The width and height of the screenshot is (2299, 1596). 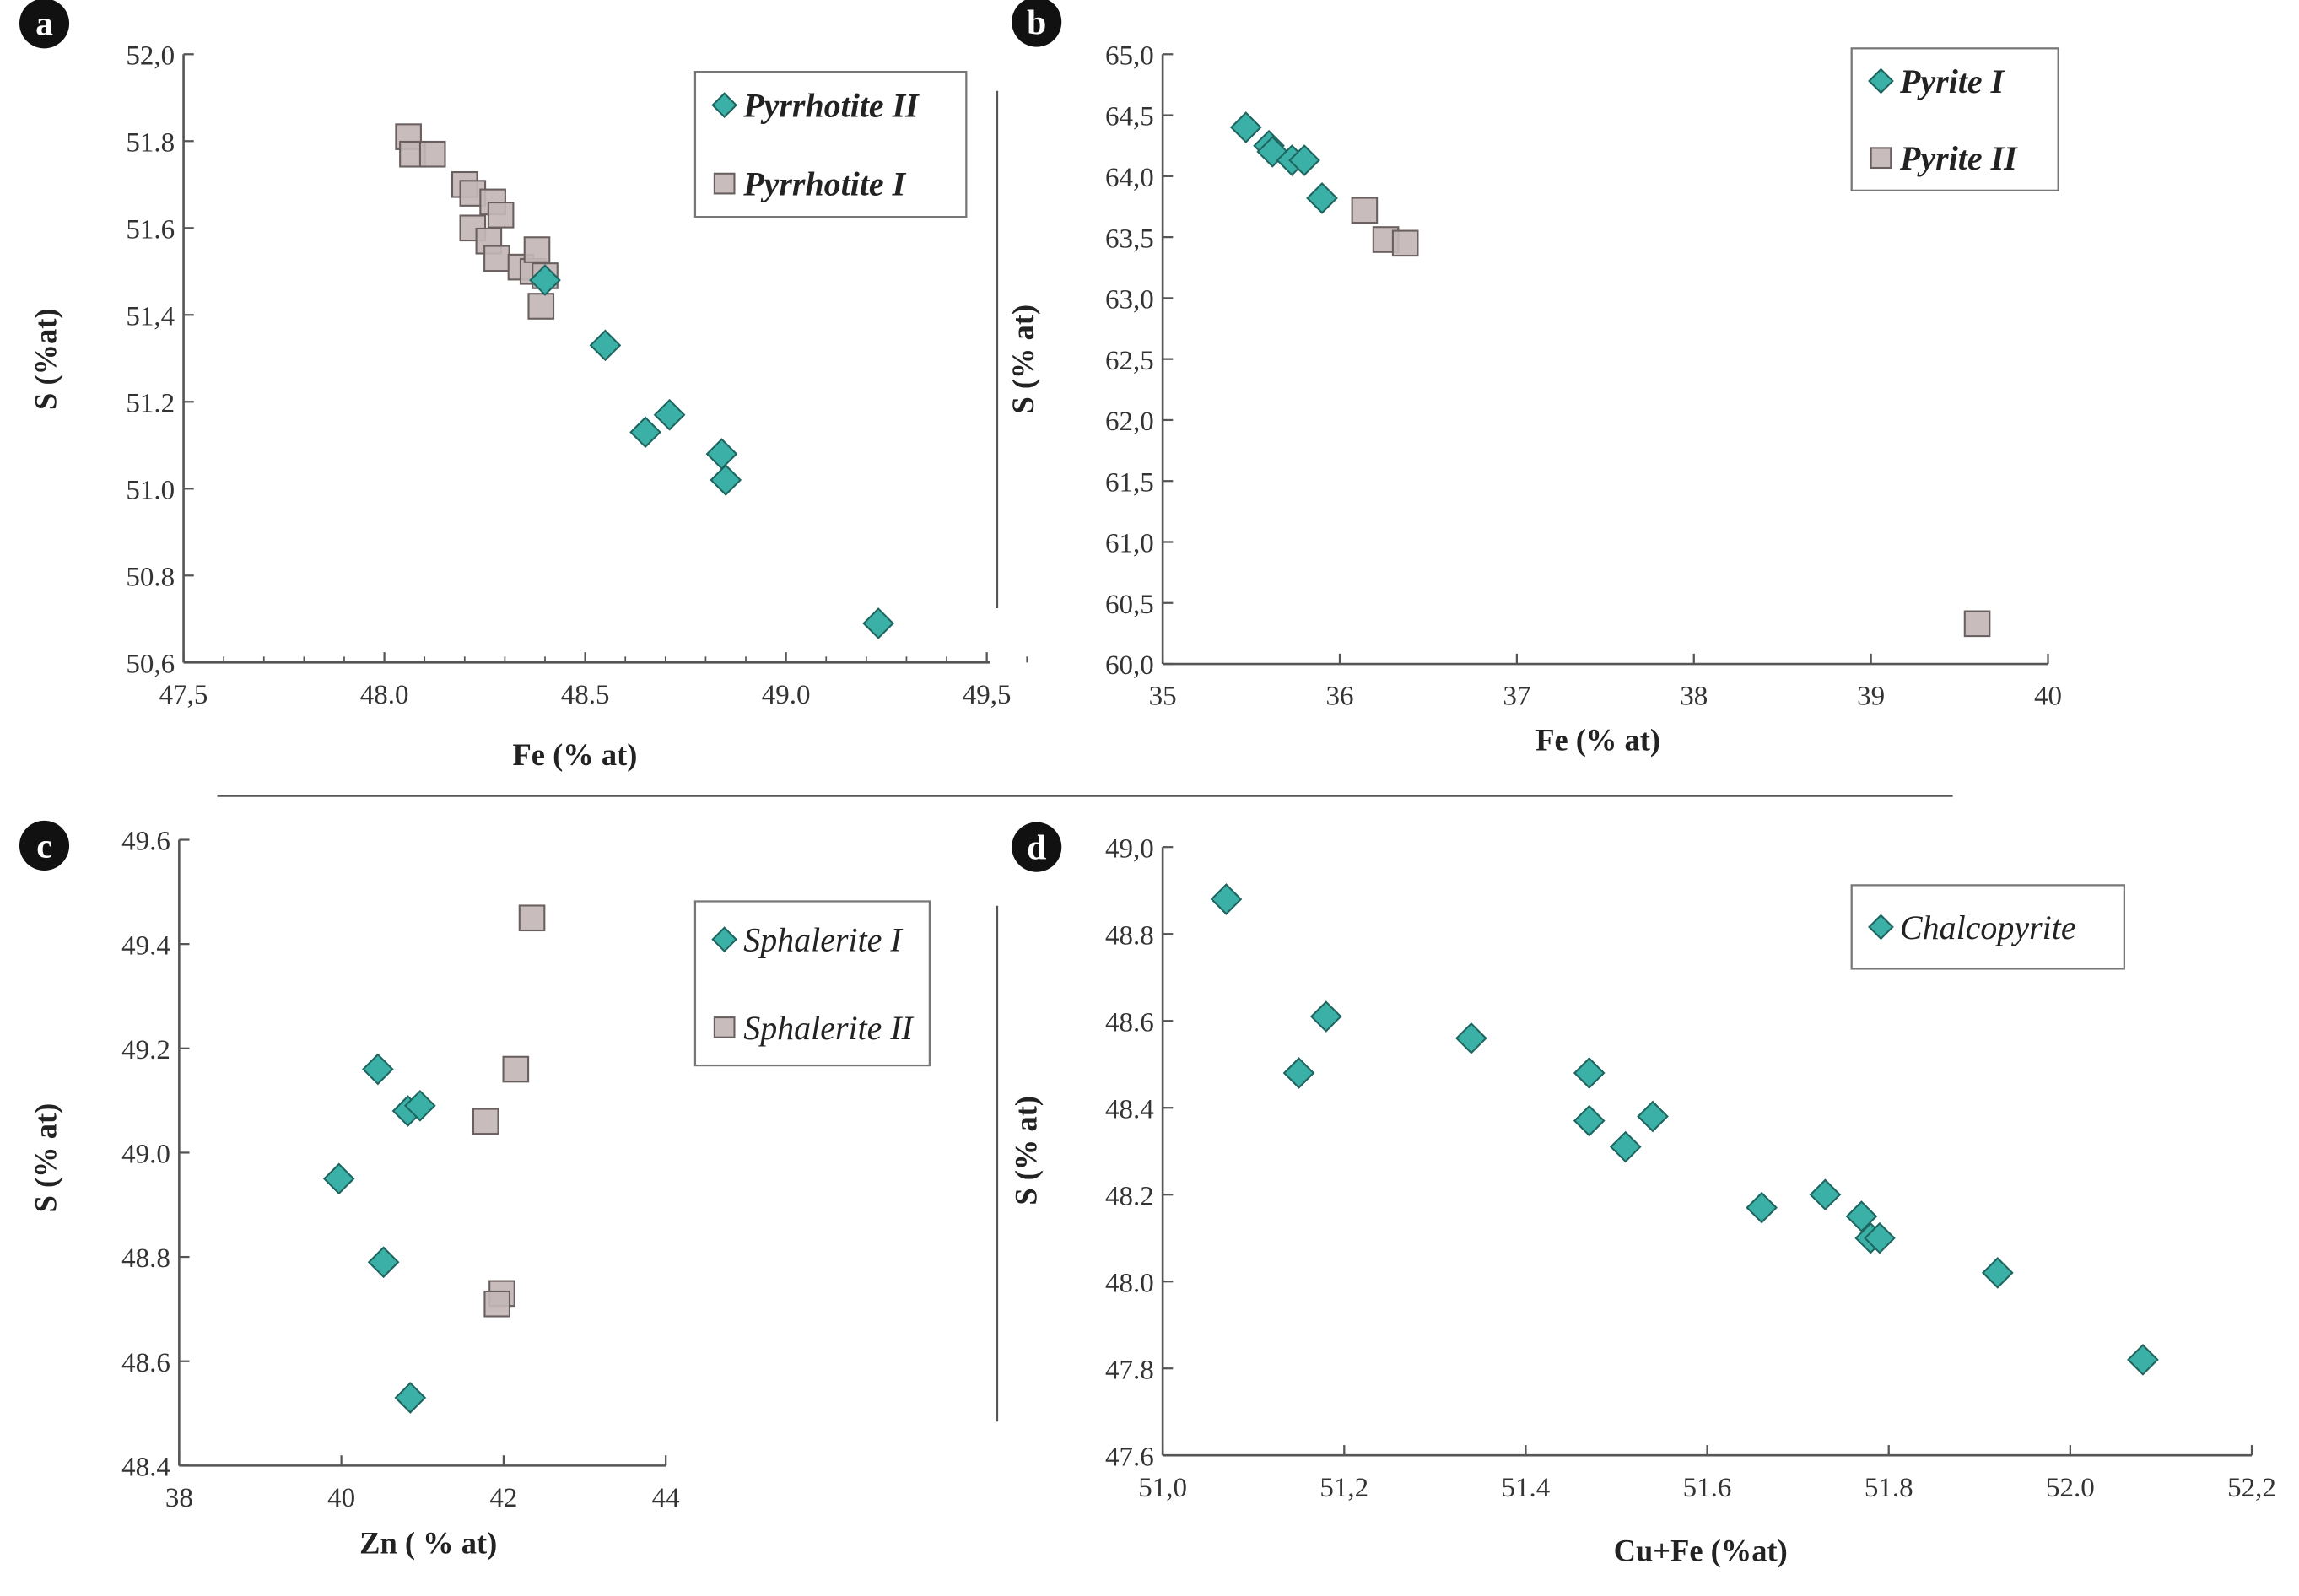 I want to click on y-tick-label: 48.2, so click(x=1129, y=1196).